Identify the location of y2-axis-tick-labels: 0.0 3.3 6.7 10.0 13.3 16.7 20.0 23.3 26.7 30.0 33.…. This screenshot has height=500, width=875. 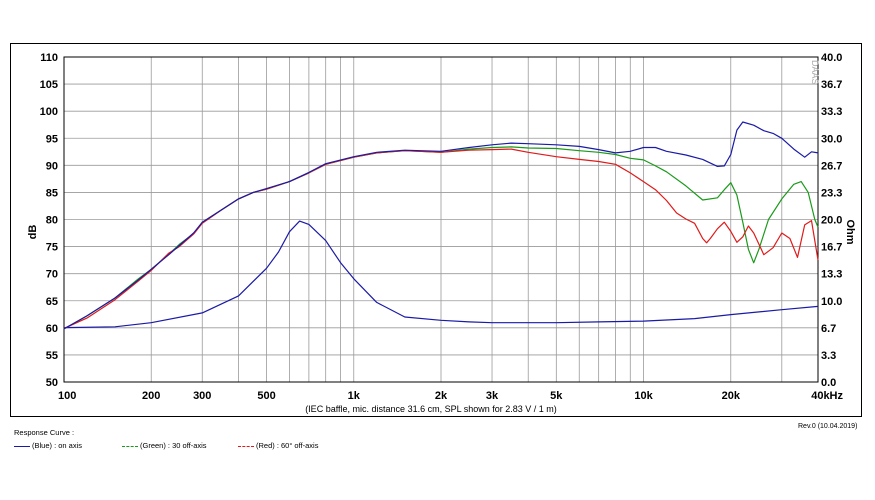
(831, 220).